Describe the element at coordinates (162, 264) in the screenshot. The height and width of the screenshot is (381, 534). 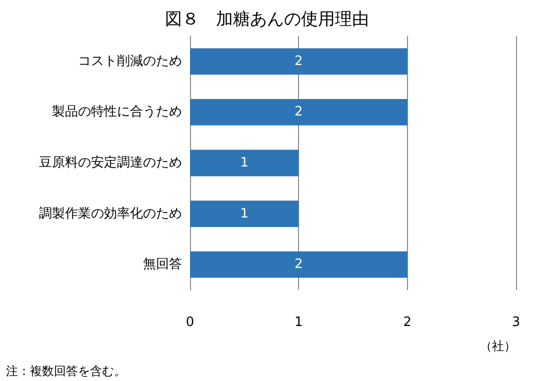
I see `y-tick-label: 無回答` at that location.